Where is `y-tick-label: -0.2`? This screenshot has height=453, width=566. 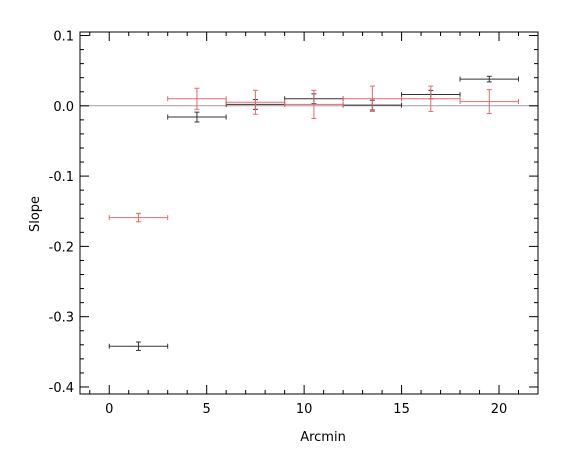 y-tick-label: -0.2 is located at coordinates (61, 247).